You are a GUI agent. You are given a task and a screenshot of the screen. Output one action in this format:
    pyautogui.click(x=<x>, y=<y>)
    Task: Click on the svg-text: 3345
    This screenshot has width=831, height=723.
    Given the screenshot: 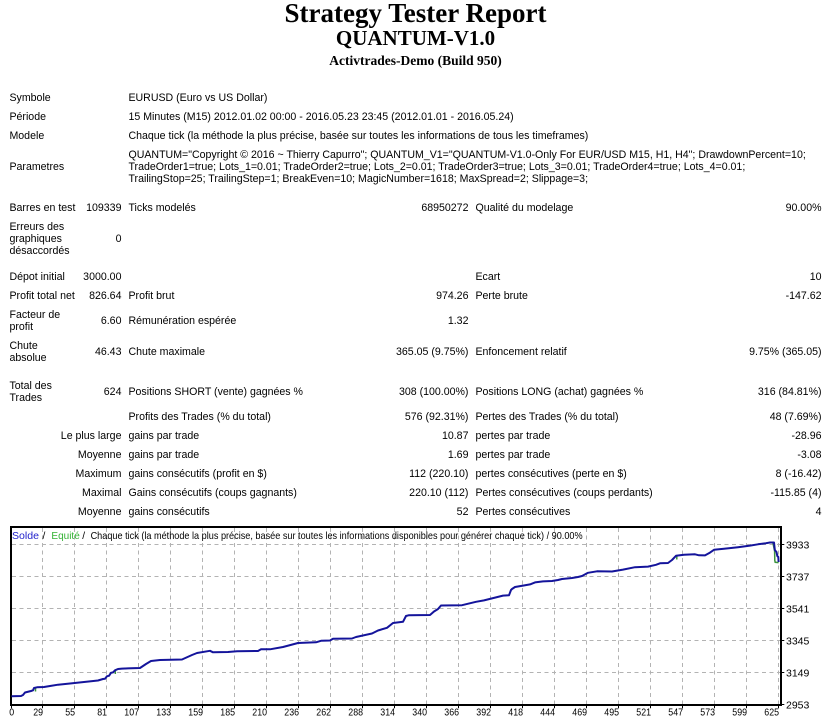 What is the action you would take?
    pyautogui.click(x=798, y=642)
    